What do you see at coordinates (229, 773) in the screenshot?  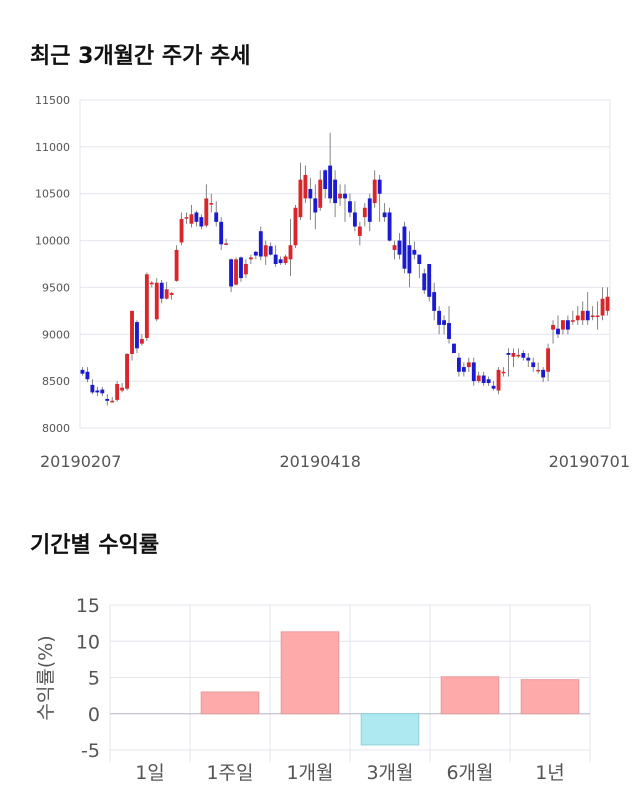 I see `returns-x-tick-label: 1주일` at bounding box center [229, 773].